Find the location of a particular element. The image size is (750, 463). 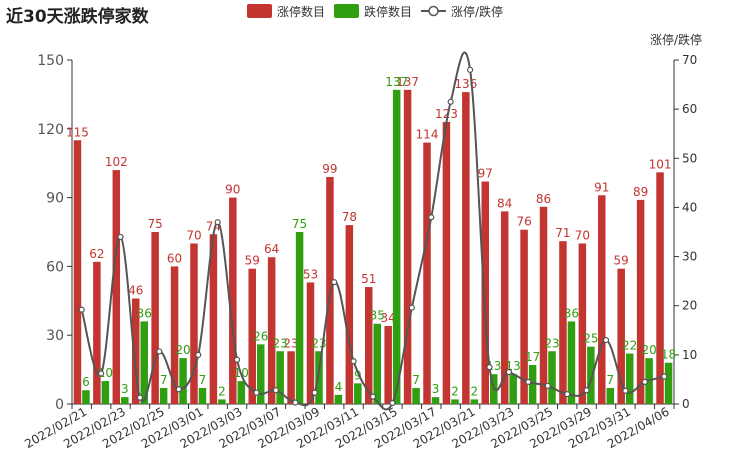

y-left-tick-label: 0 is located at coordinates (59, 405).